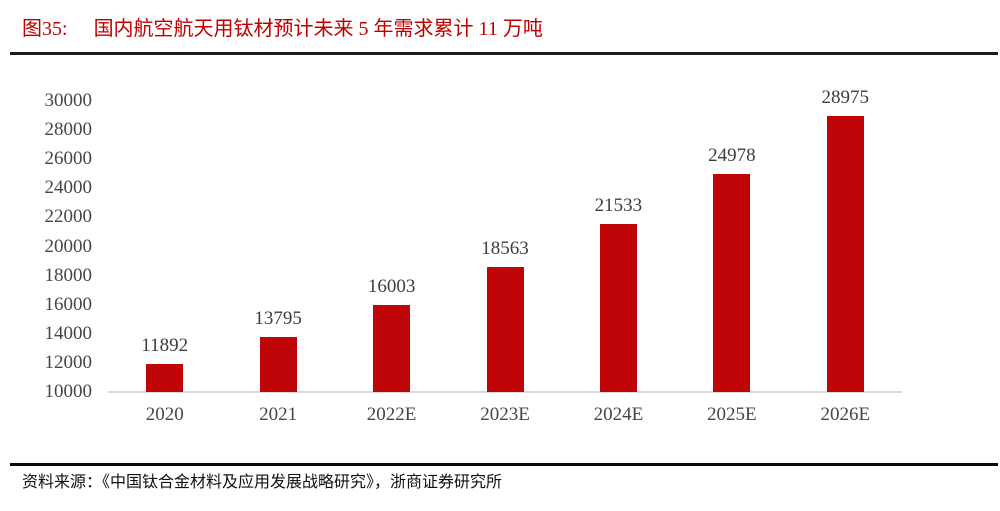  I want to click on y-tick-label: 20000, so click(68, 246).